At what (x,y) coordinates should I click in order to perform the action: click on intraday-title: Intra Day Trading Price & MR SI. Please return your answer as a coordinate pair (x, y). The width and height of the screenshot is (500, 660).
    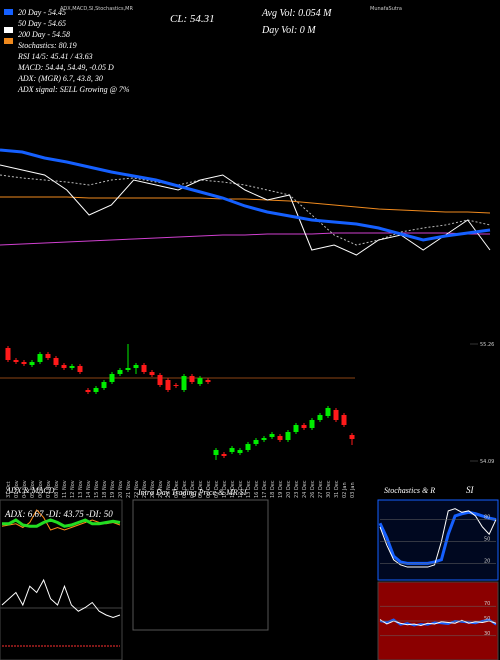
    Looking at the image, I should click on (192, 492).